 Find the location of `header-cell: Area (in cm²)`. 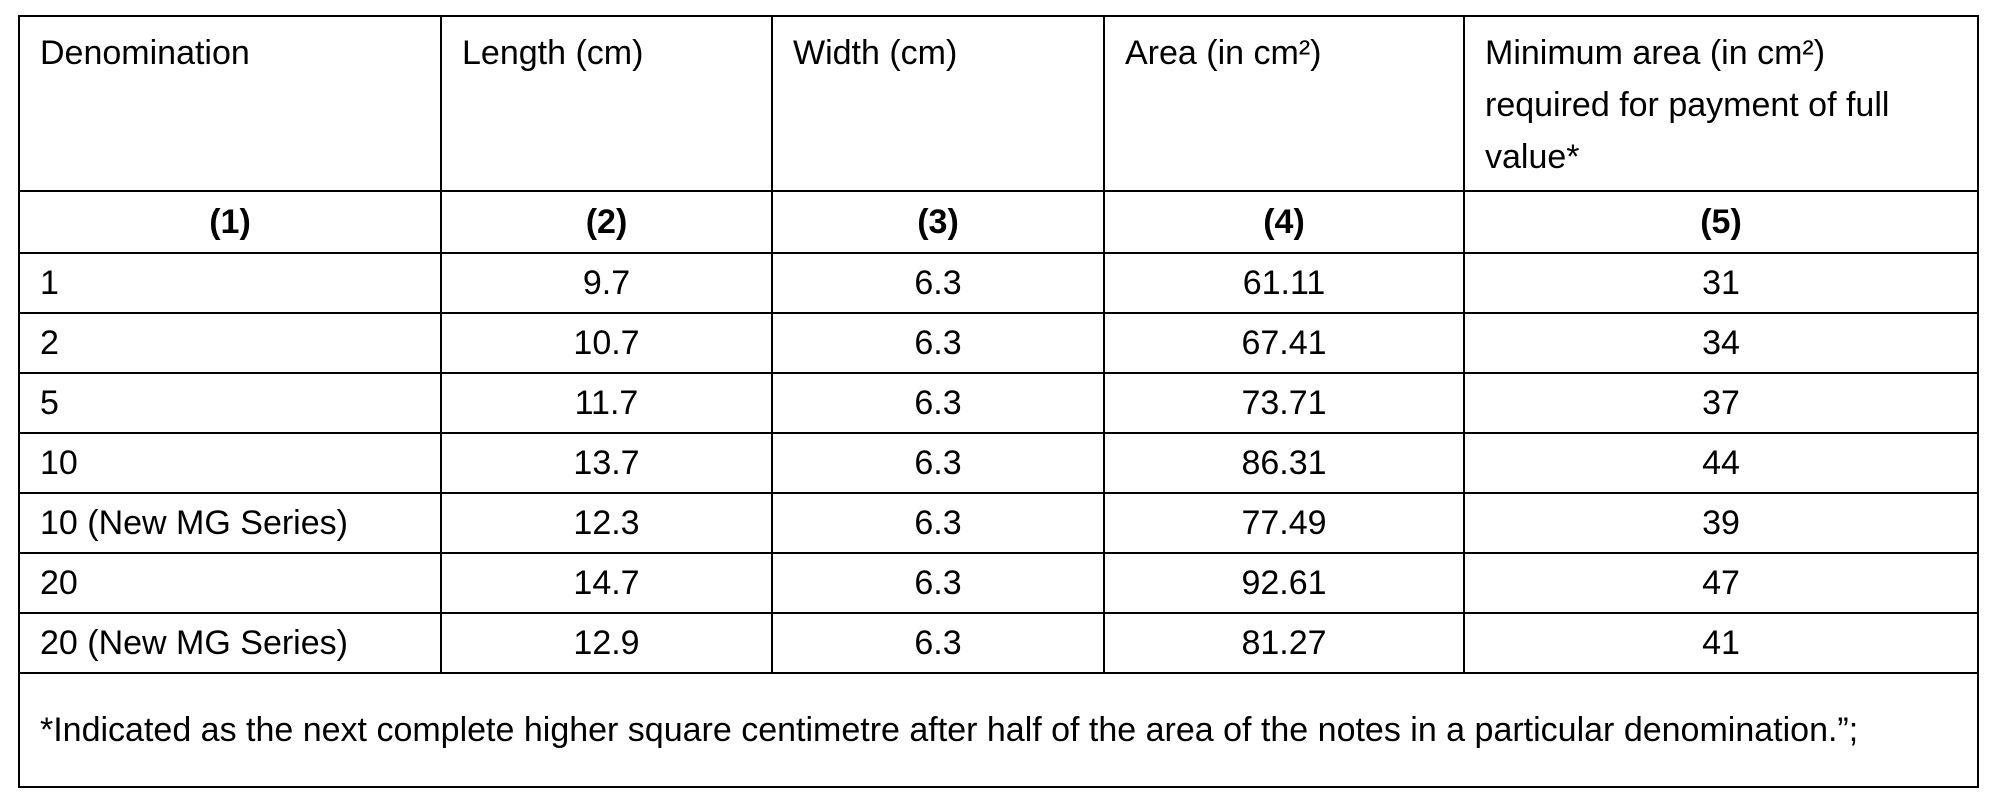

header-cell: Area (in cm²) is located at coordinates (1284, 103).